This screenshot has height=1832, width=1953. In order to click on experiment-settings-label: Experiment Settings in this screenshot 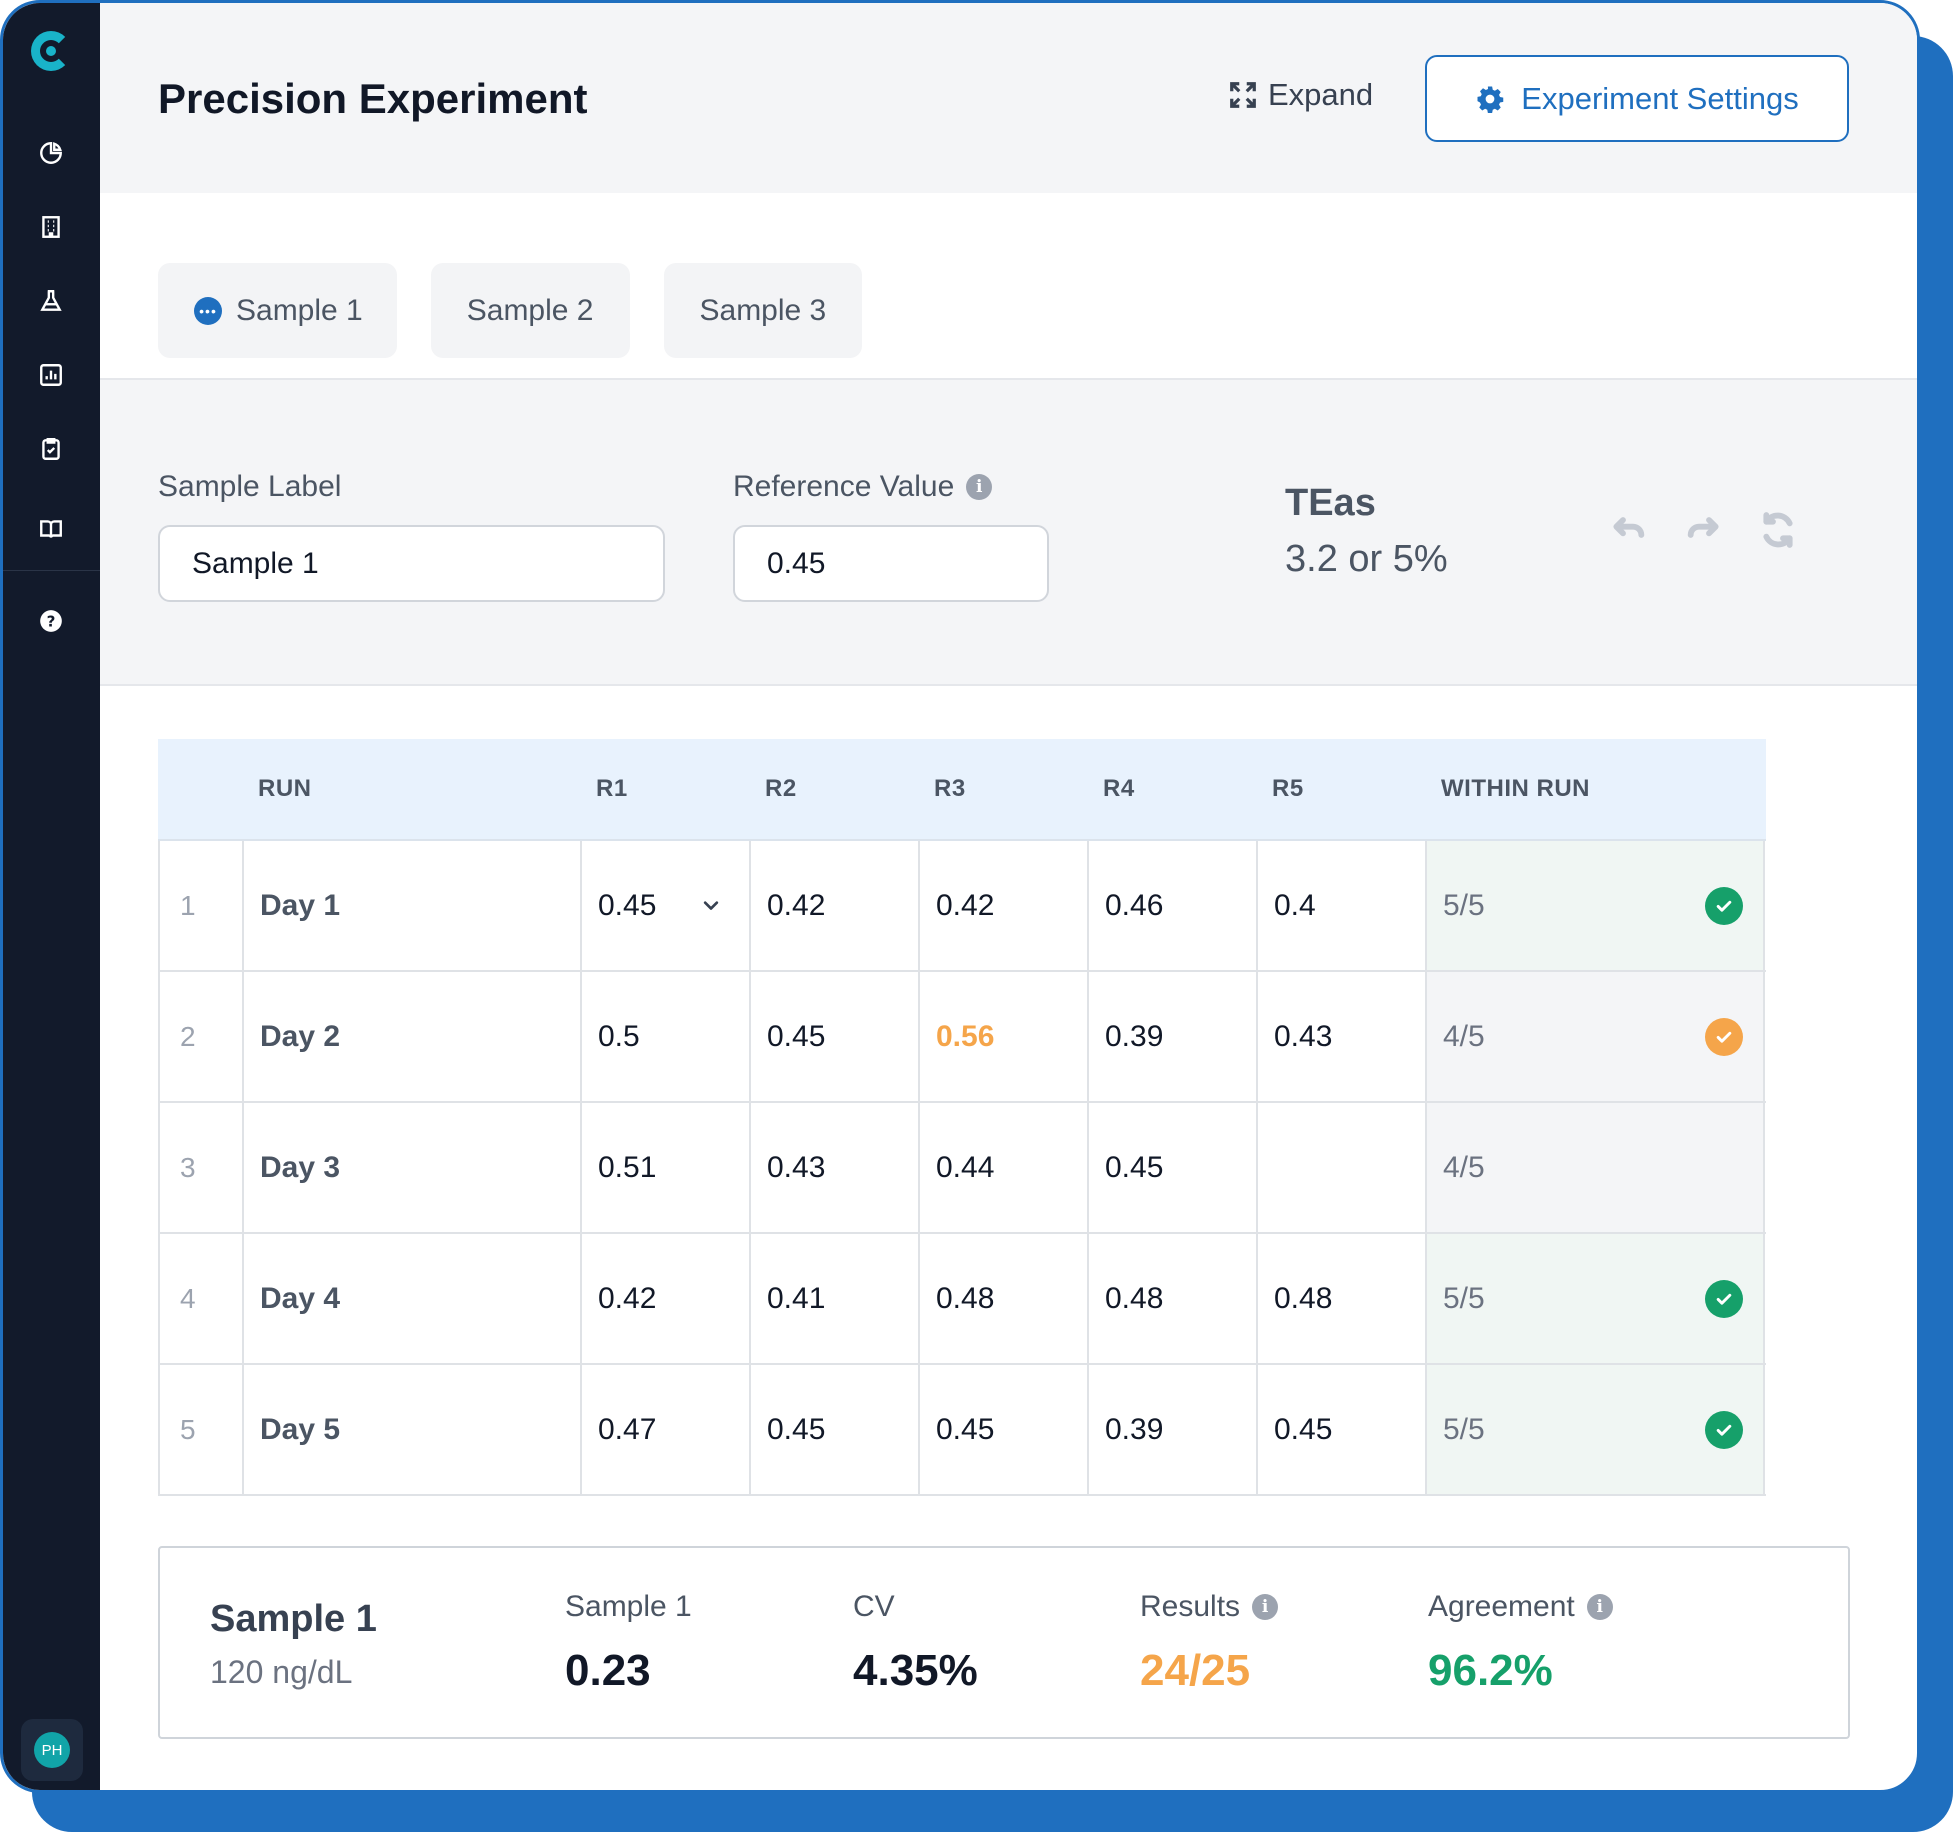, I will do `click(1660, 98)`.